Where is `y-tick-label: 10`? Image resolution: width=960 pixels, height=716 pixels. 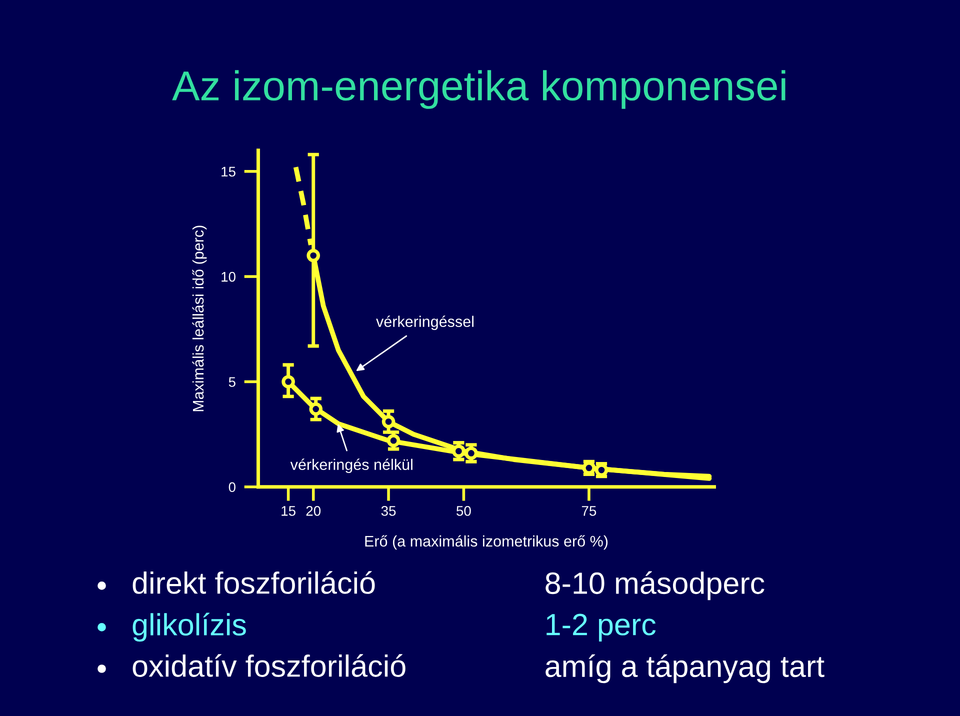 y-tick-label: 10 is located at coordinates (229, 277).